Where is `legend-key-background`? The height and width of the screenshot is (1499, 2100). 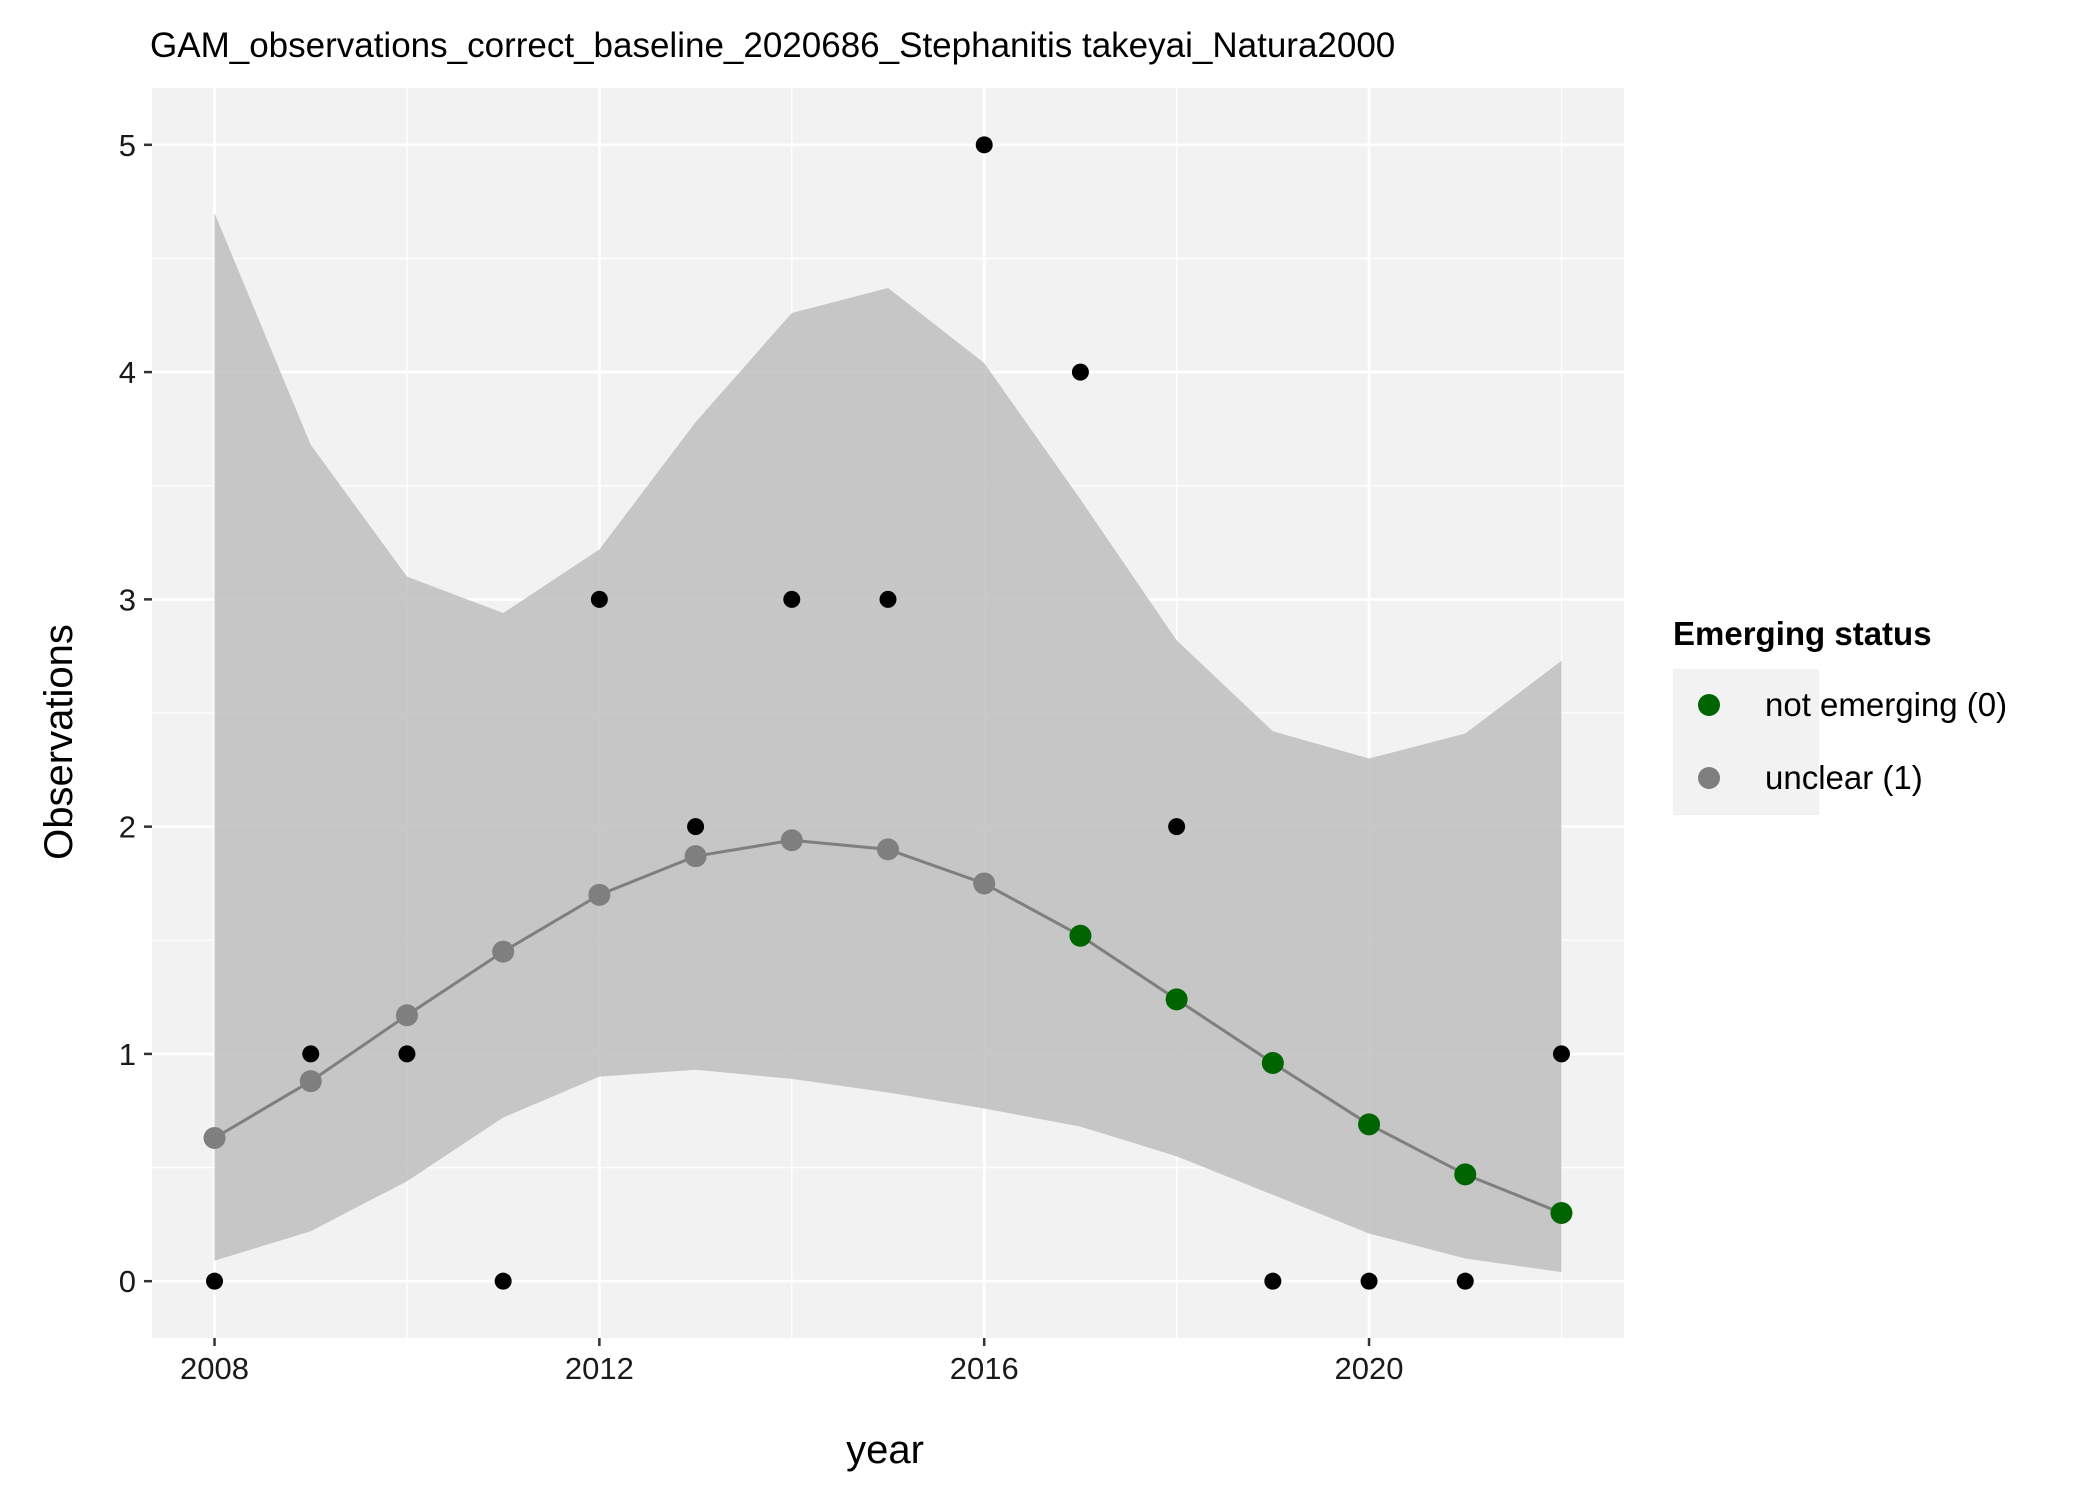 legend-key-background is located at coordinates (1746, 742).